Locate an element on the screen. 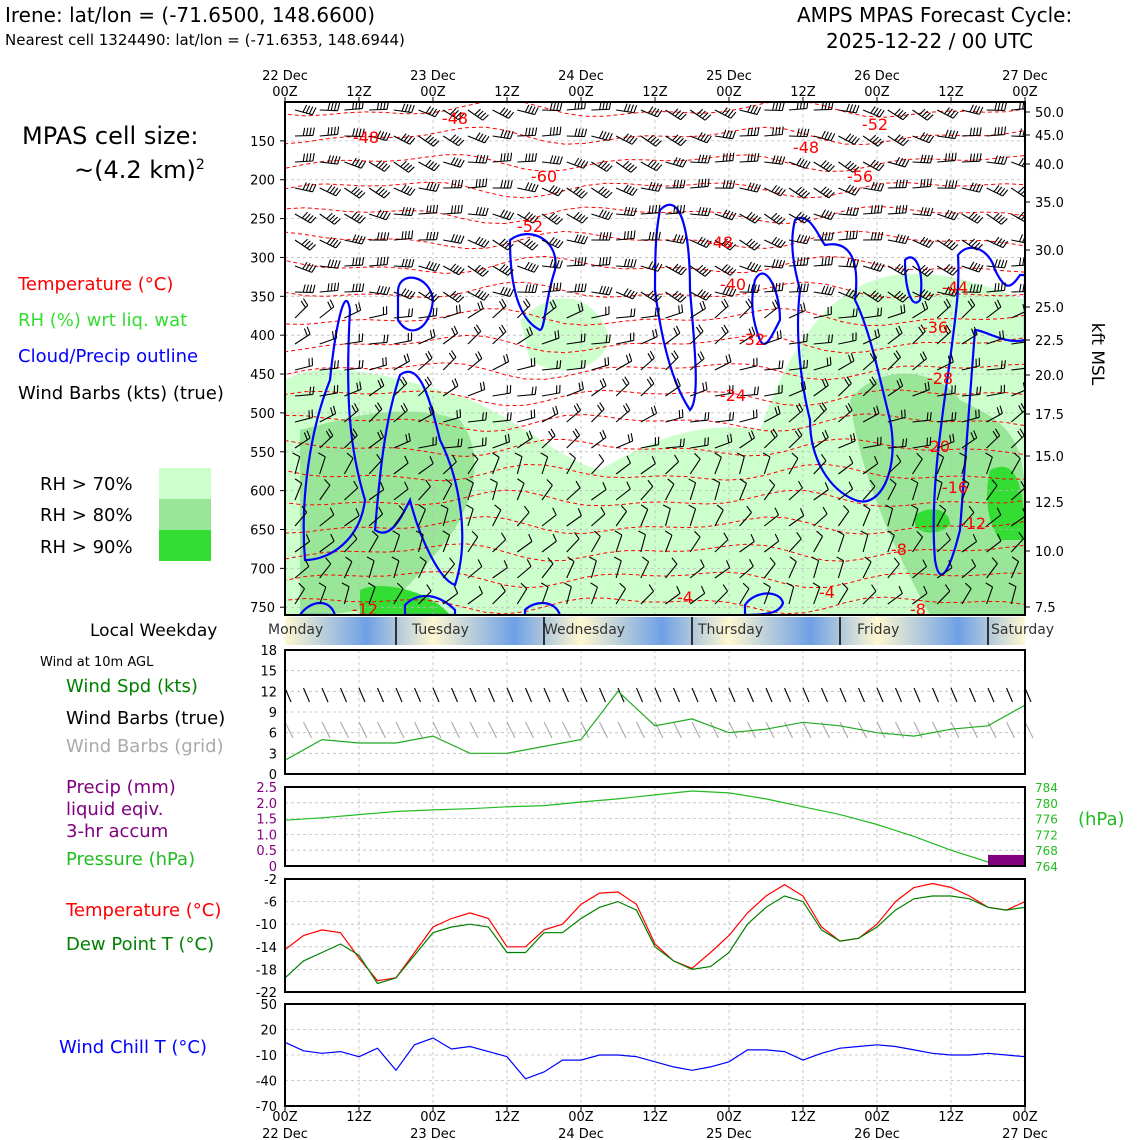 This screenshot has width=1140, height=1140. legend-wind-barbs: Wind Barbs (kts) (true) is located at coordinates (121, 393).